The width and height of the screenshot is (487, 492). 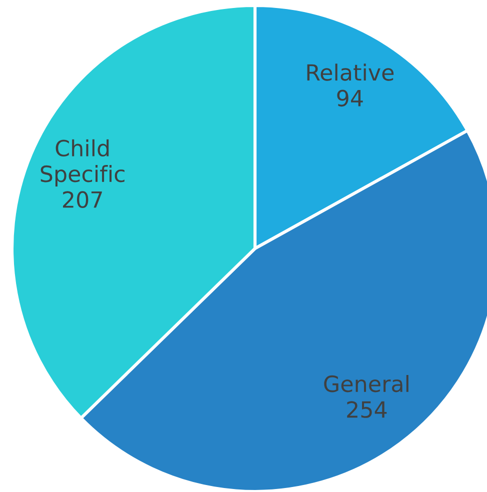 What do you see at coordinates (367, 409) in the screenshot?
I see `data-label: 254` at bounding box center [367, 409].